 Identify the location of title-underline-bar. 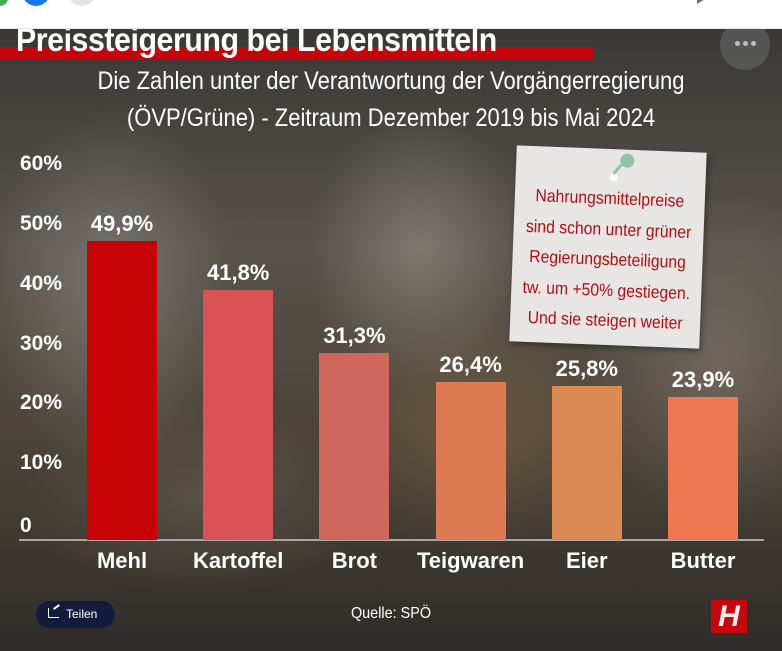
(296, 53).